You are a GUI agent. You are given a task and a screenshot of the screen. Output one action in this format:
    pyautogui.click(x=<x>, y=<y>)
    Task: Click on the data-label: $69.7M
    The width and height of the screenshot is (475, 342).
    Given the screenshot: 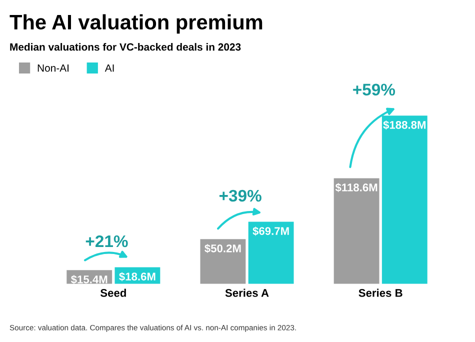 What is the action you would take?
    pyautogui.click(x=270, y=231)
    